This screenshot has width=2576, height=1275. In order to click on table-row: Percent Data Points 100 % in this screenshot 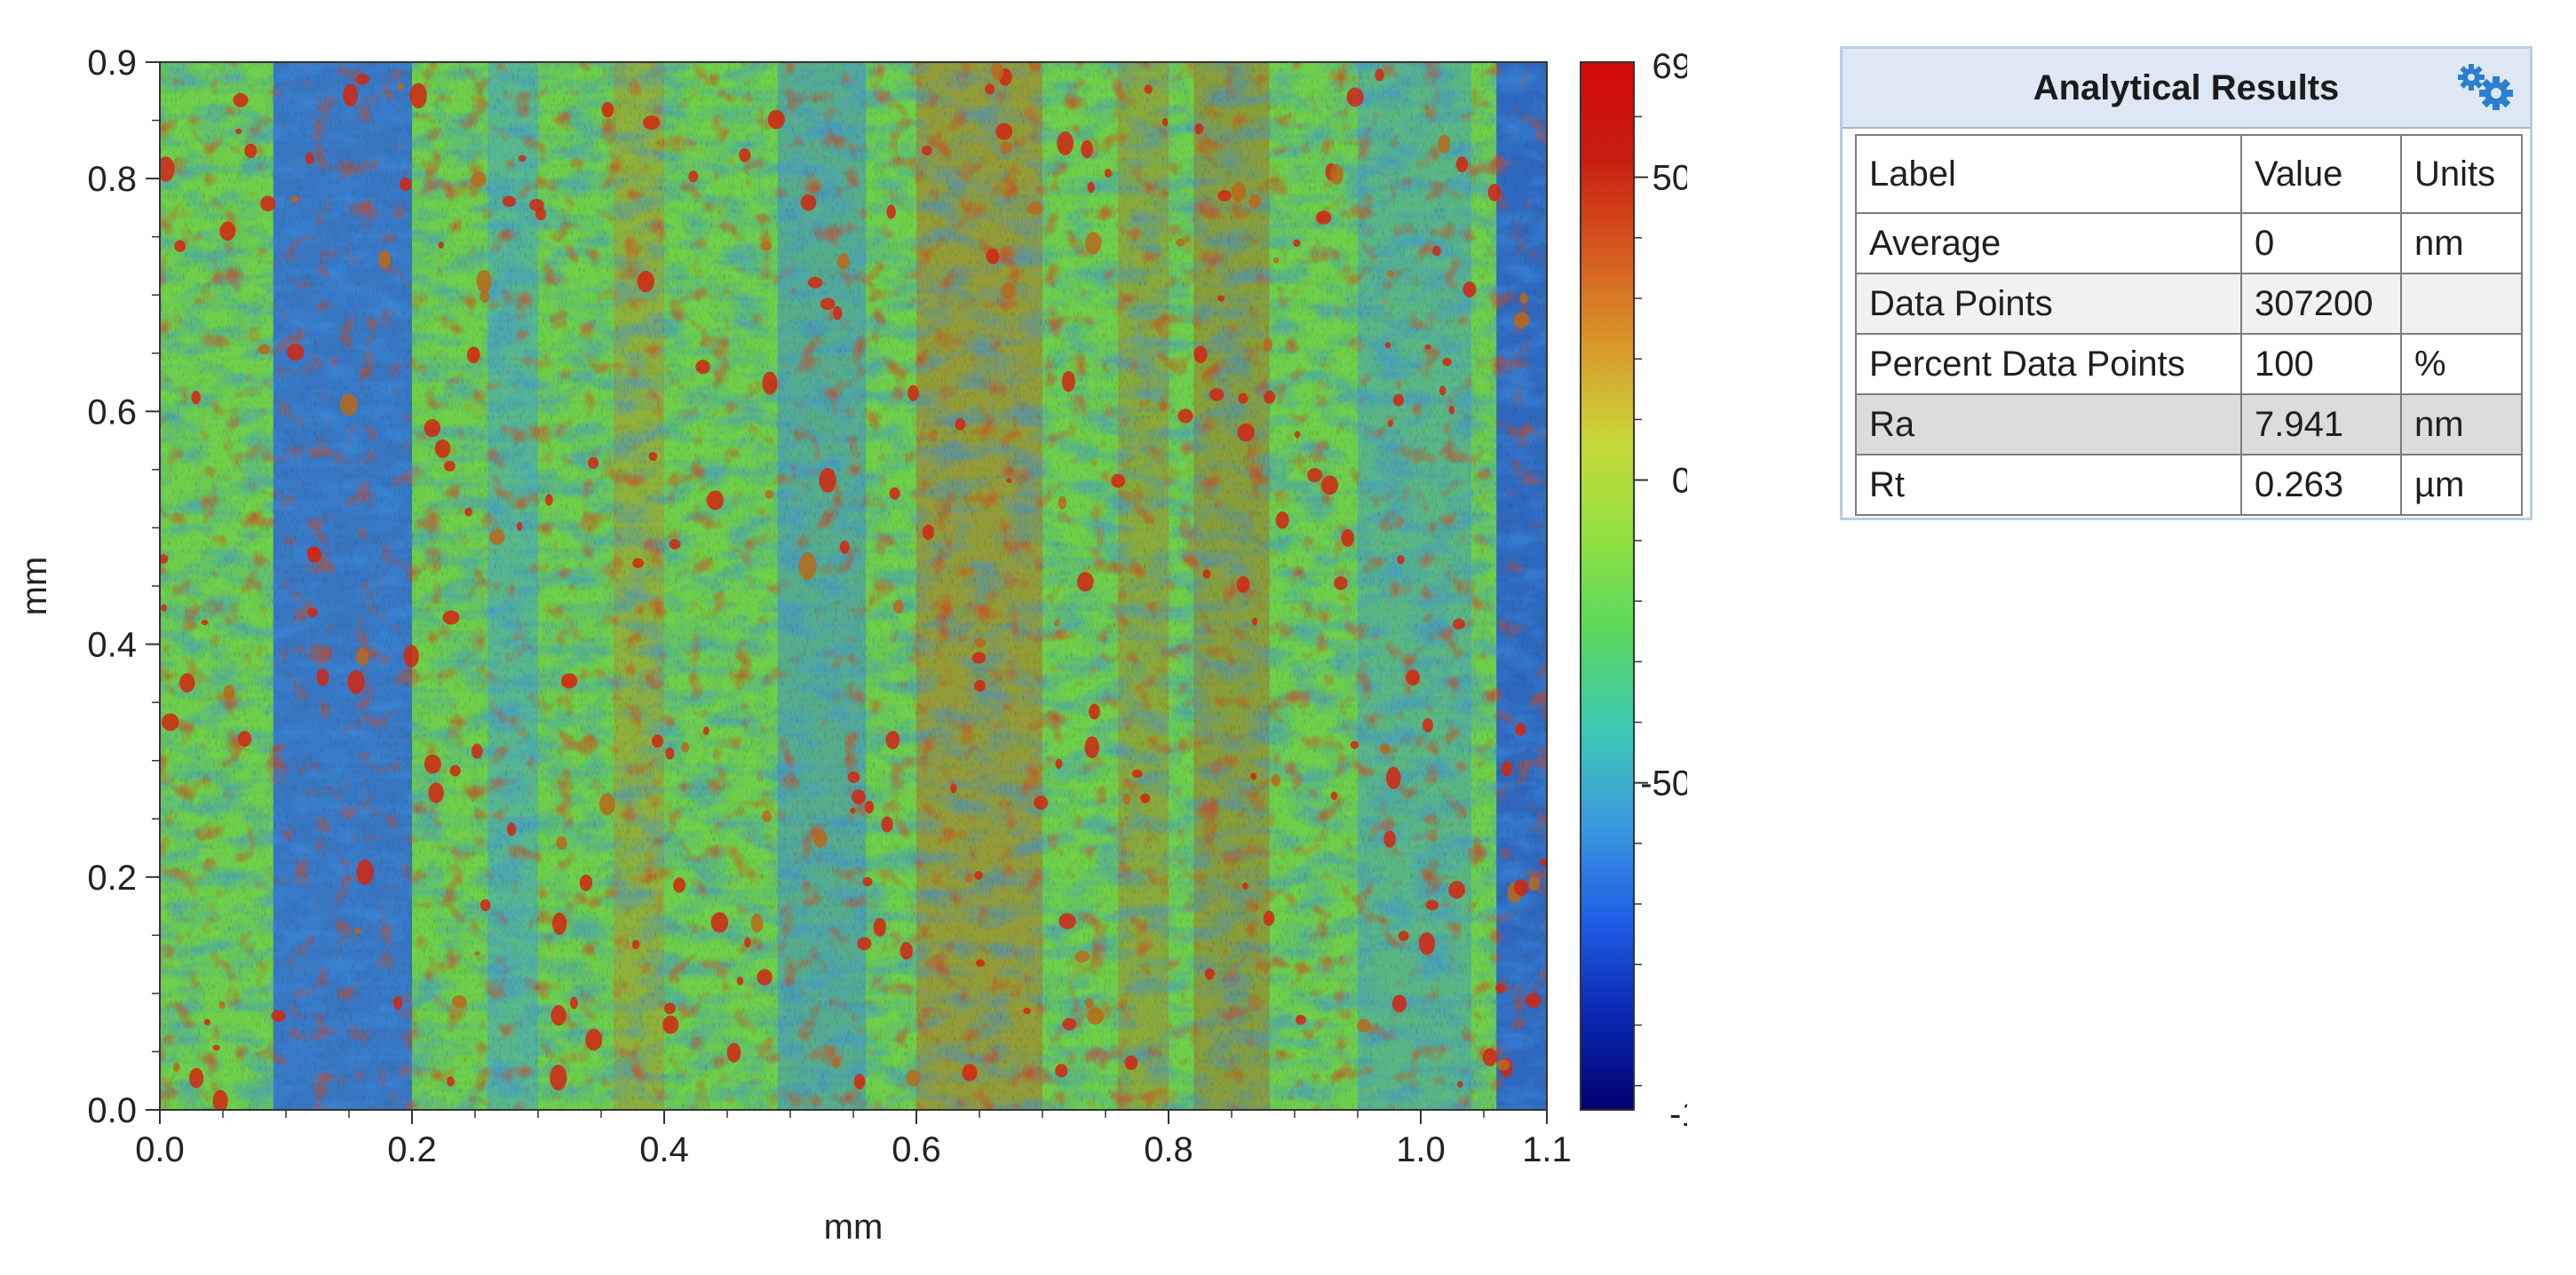, I will do `click(2189, 364)`.